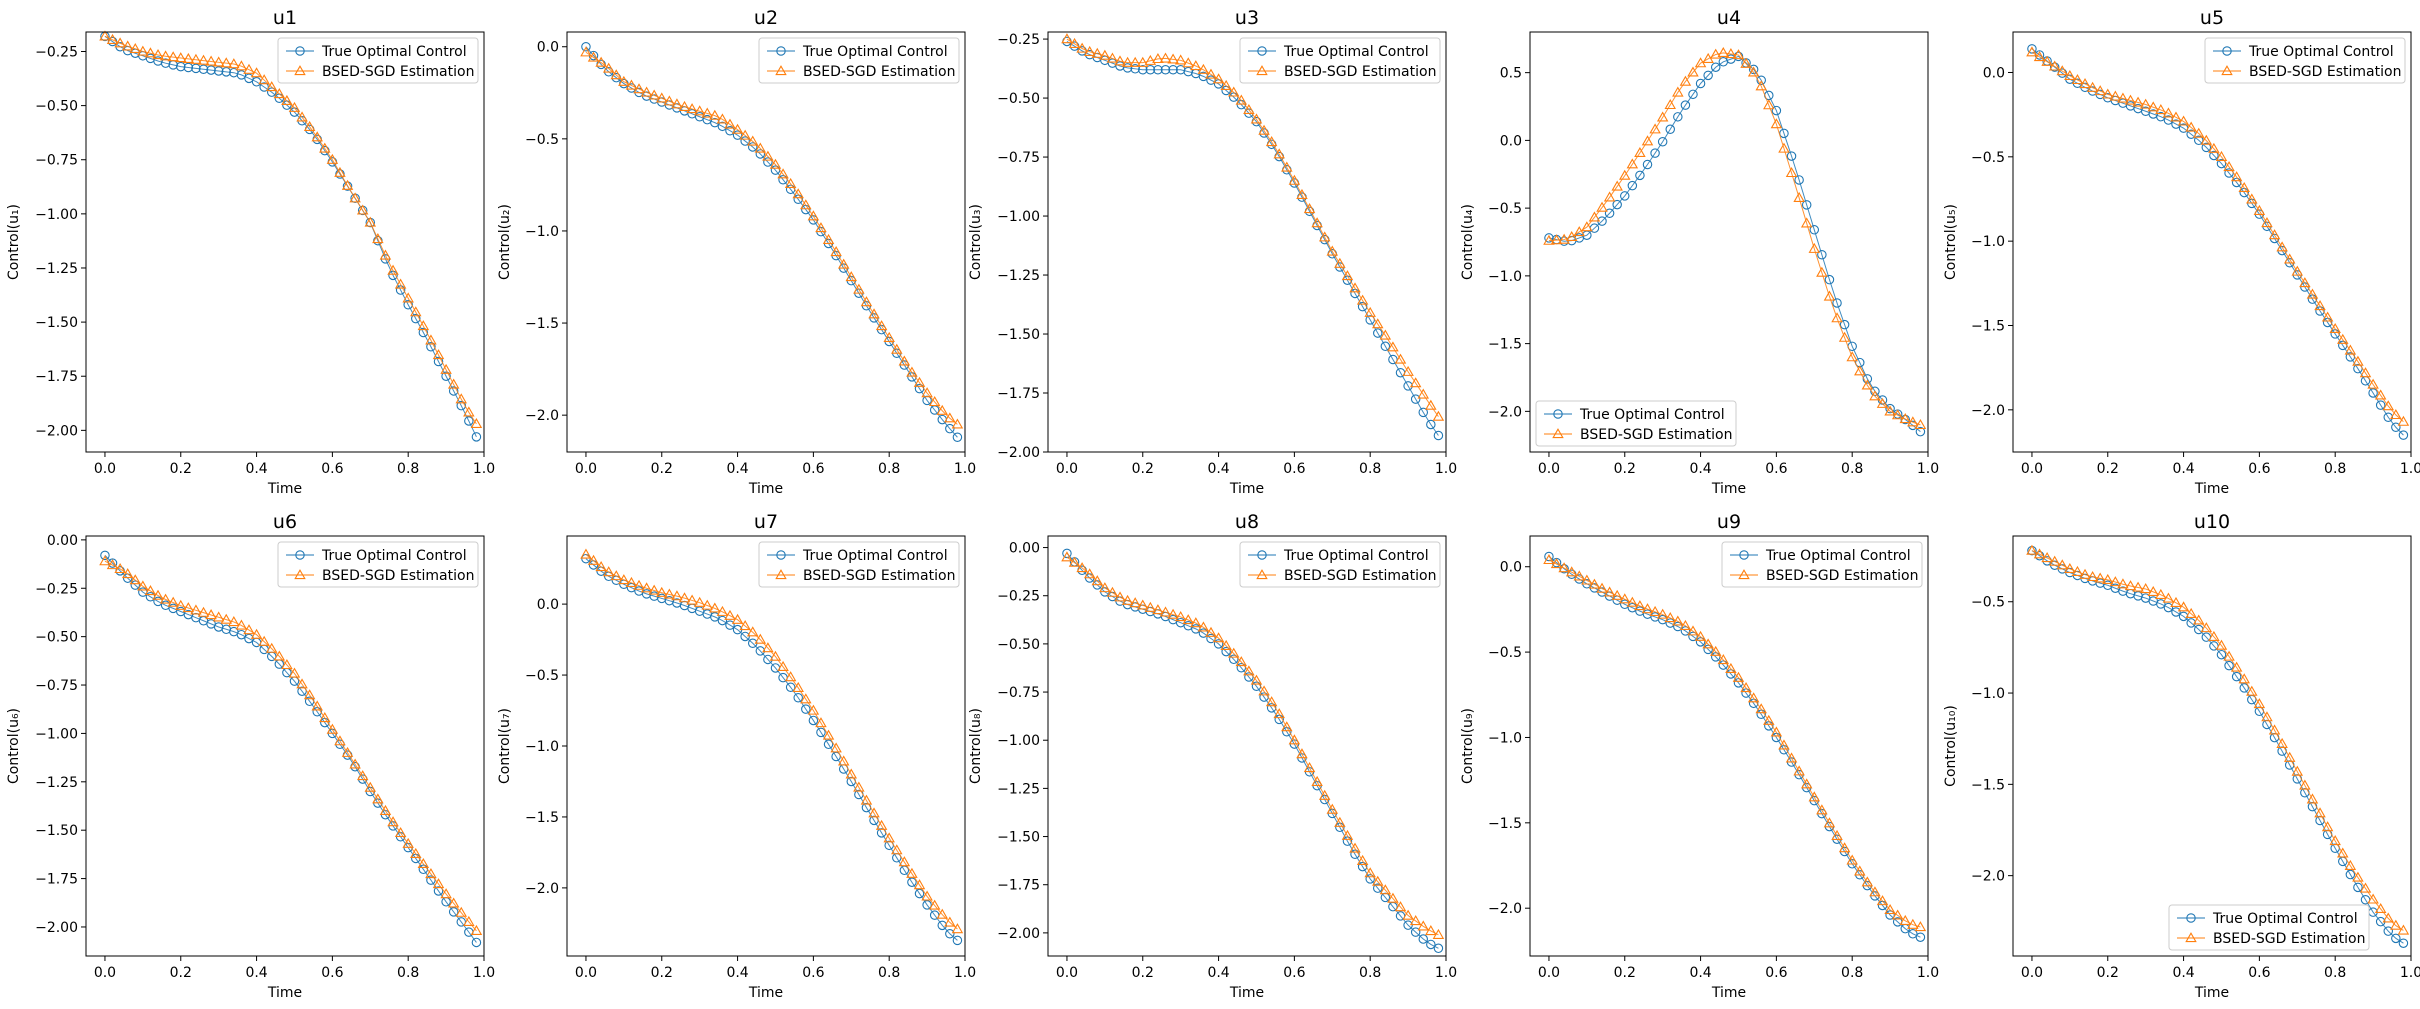 The height and width of the screenshot is (1009, 2420). What do you see at coordinates (1928, 973) in the screenshot?
I see `x-tick-label: 1.0` at bounding box center [1928, 973].